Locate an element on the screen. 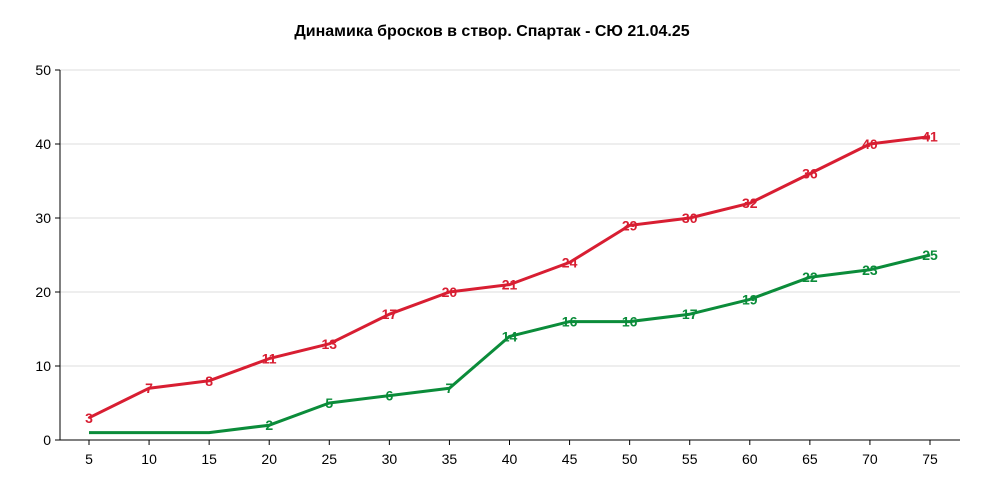  x-tick-label: 5 is located at coordinates (89, 459).